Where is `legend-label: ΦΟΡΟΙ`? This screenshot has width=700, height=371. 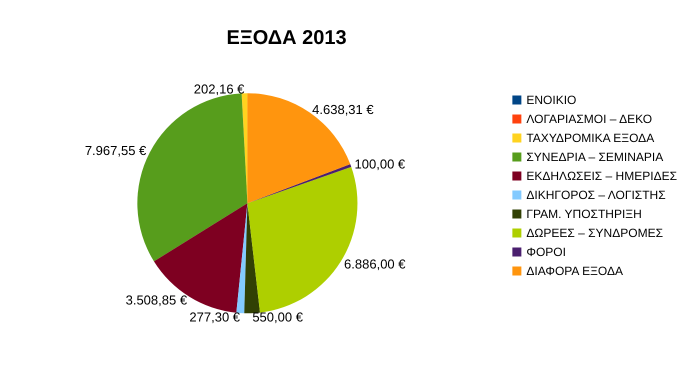
legend-label: ΦΟΡΟΙ is located at coordinates (546, 252).